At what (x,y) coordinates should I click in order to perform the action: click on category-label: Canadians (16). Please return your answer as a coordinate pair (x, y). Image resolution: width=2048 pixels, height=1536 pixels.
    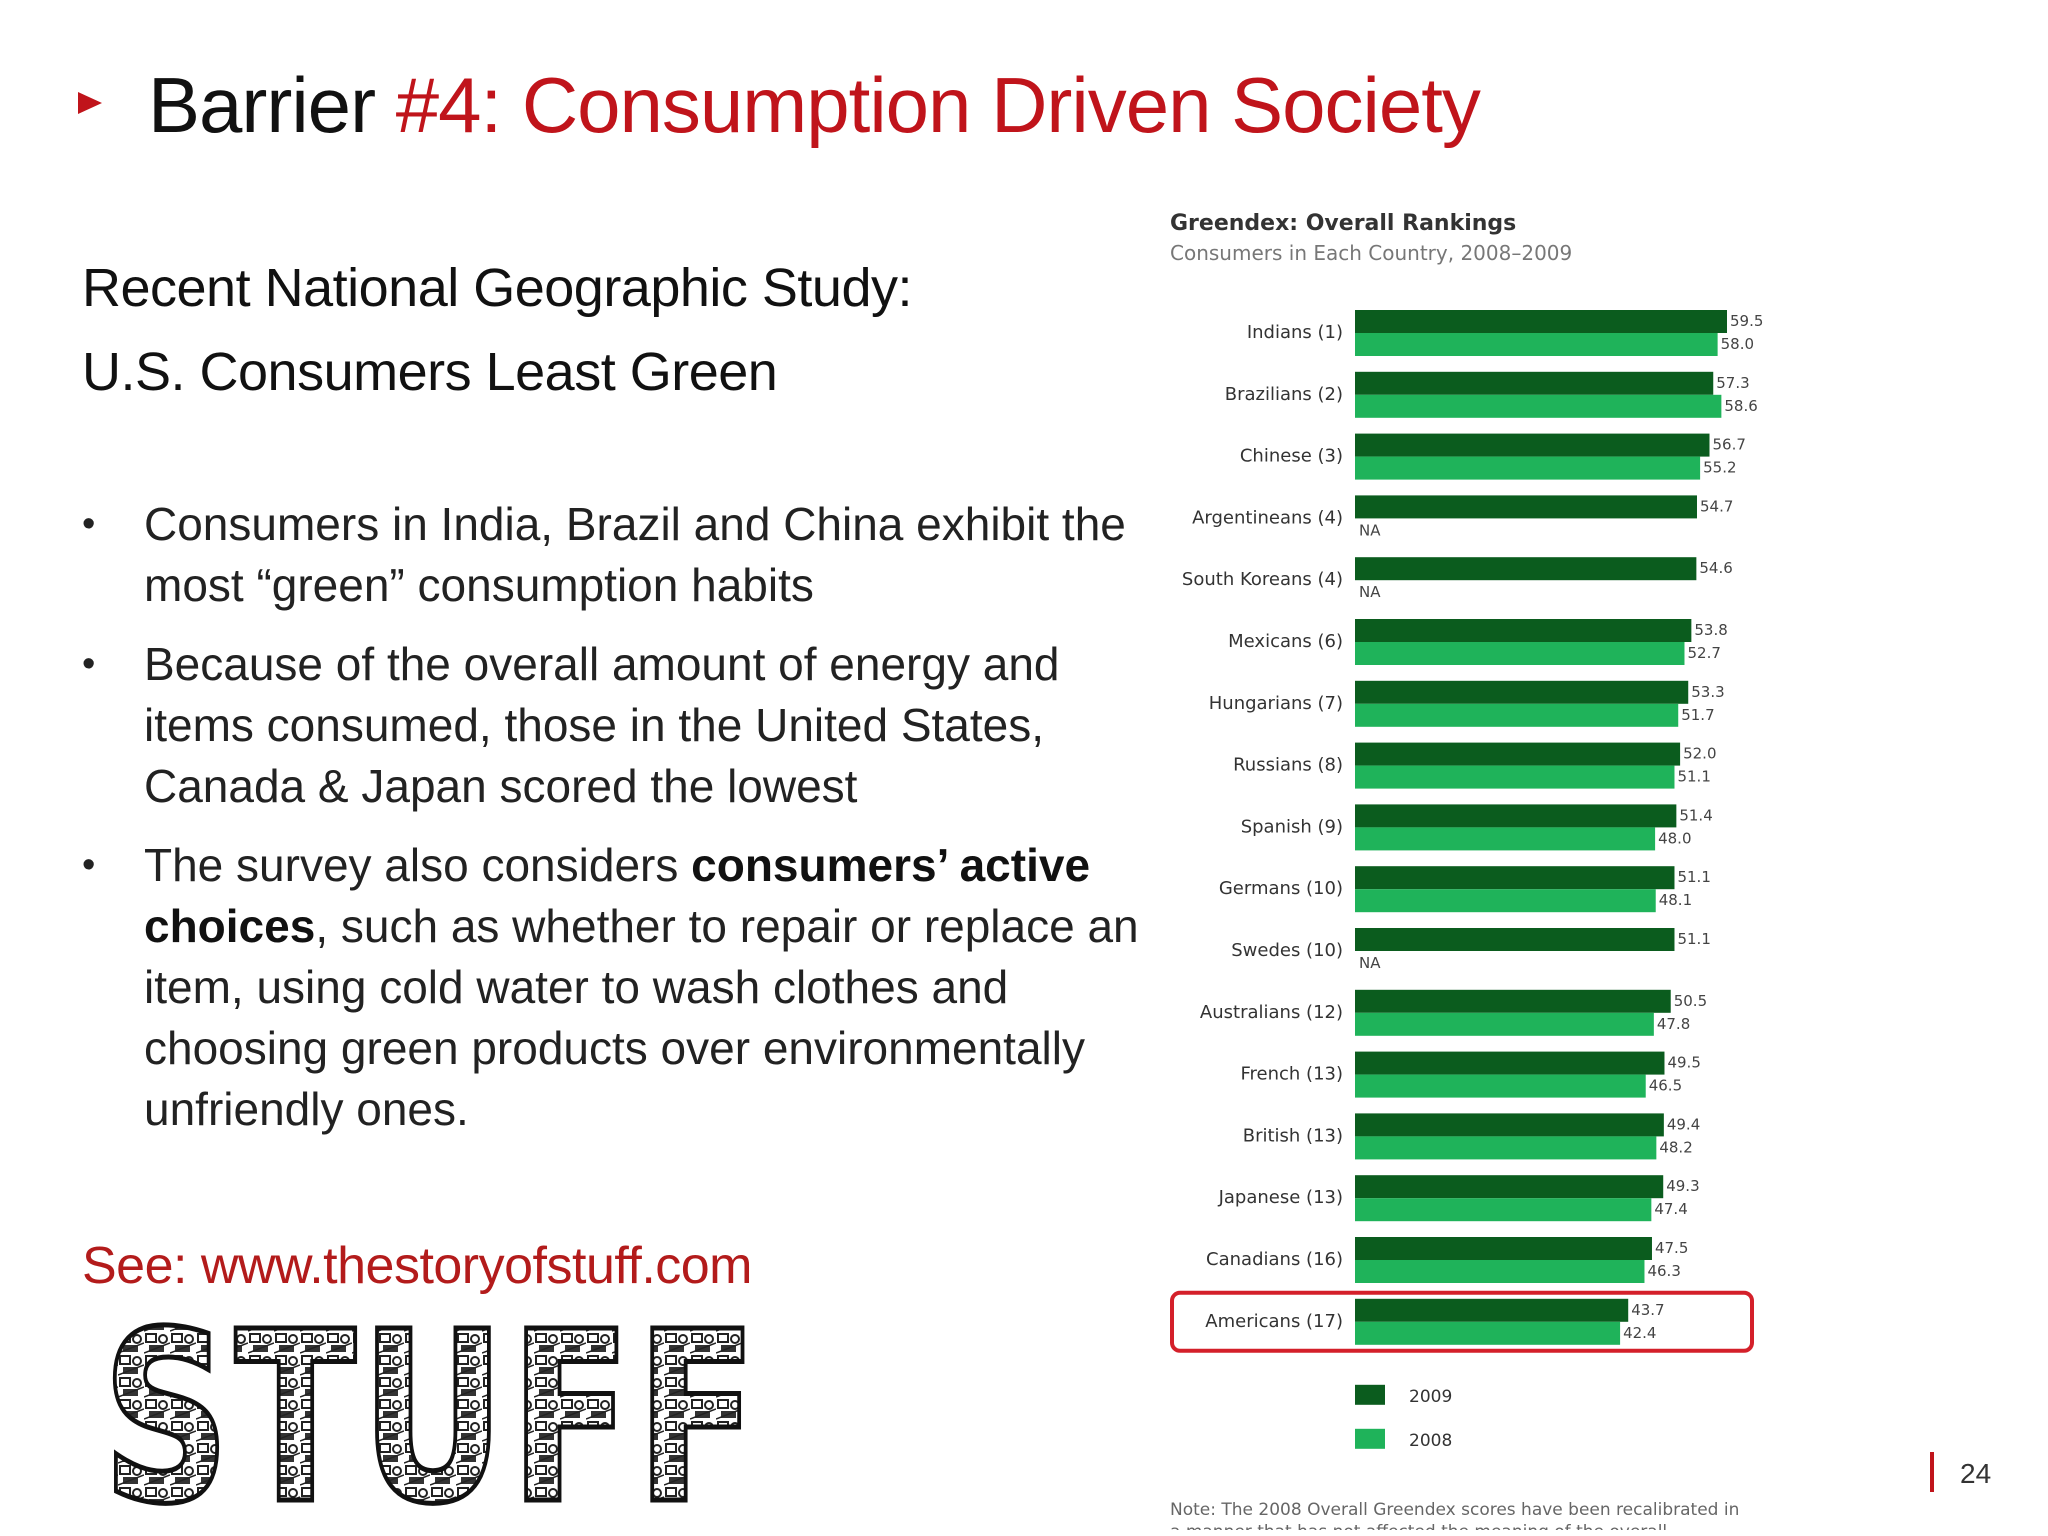
    Looking at the image, I should click on (1274, 1259).